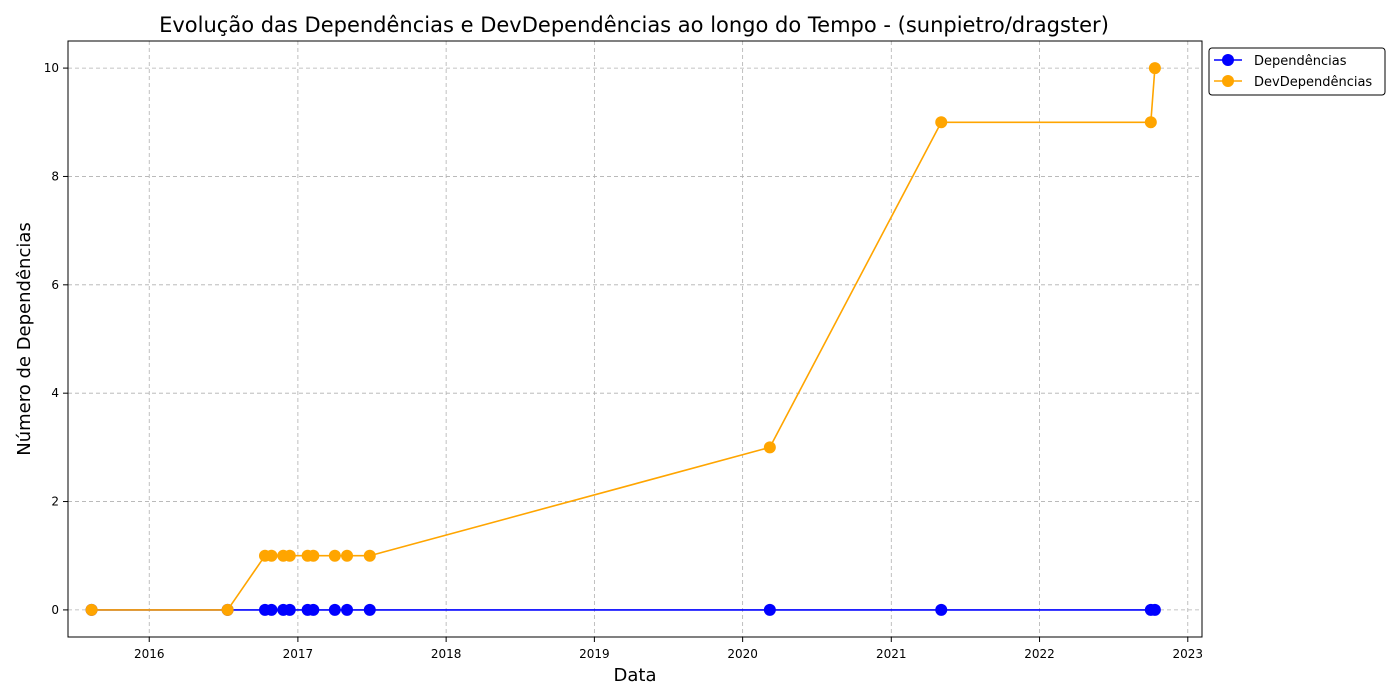 The image size is (1400, 700). Describe the element at coordinates (51, 68) in the screenshot. I see `y-tick-label: 10` at that location.